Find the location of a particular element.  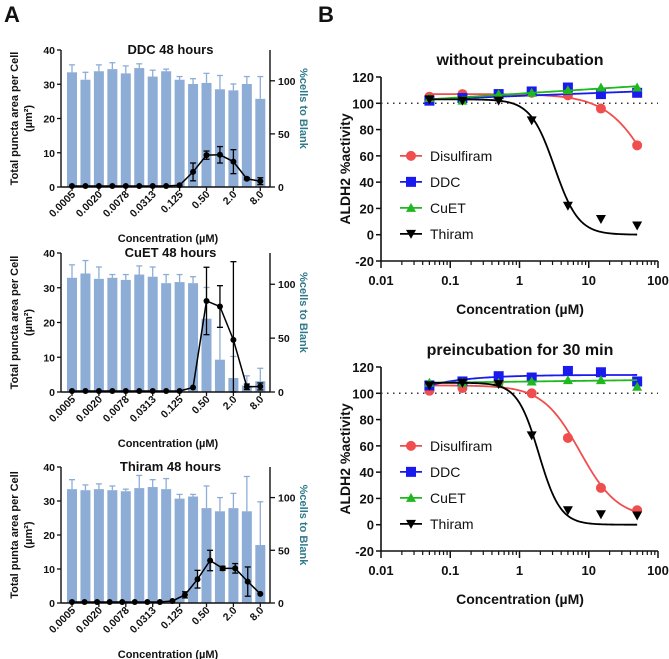

y-tick-label: 10 is located at coordinates (49, 570).